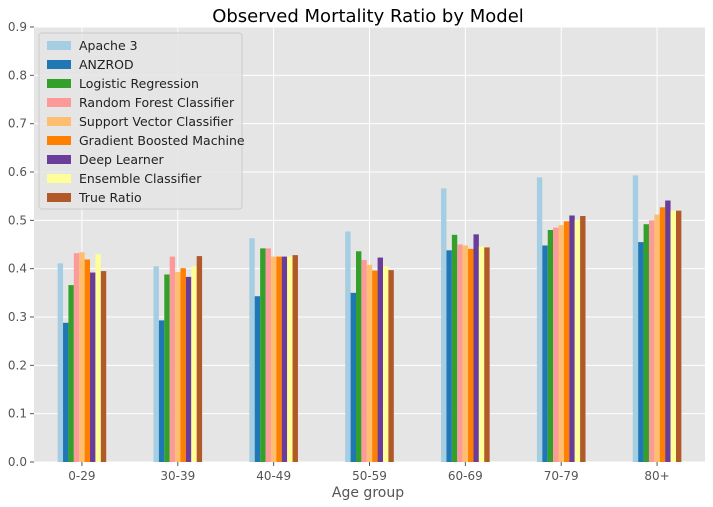  I want to click on y-tick-label: 0.2, so click(17, 365).